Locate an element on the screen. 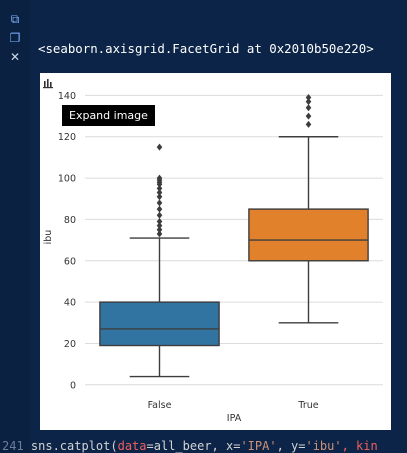 The image size is (407, 453). expand-image-tooltip: Expand image is located at coordinates (108, 115).